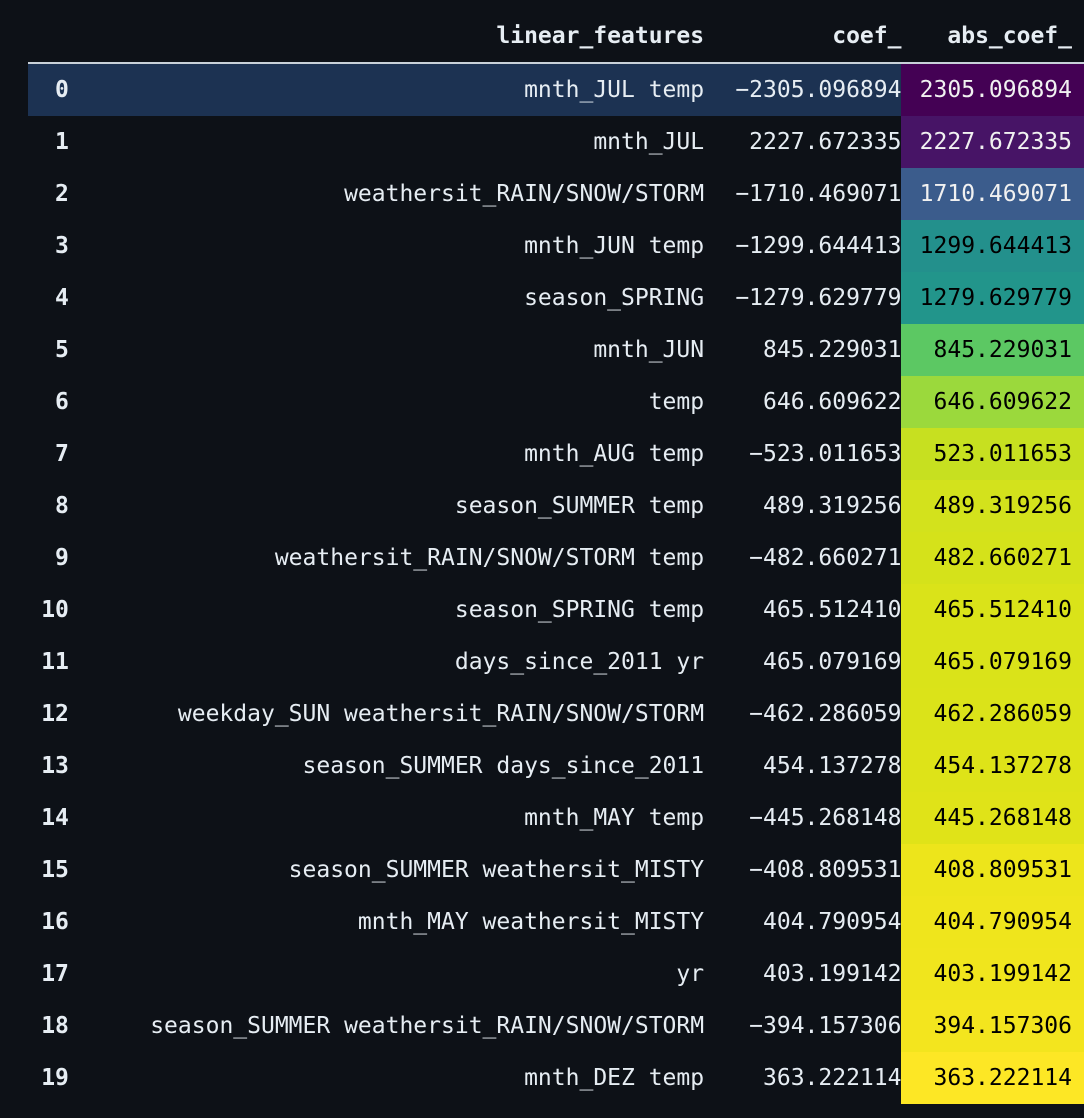  I want to click on cell-coef: −2305.096894, so click(803, 89).